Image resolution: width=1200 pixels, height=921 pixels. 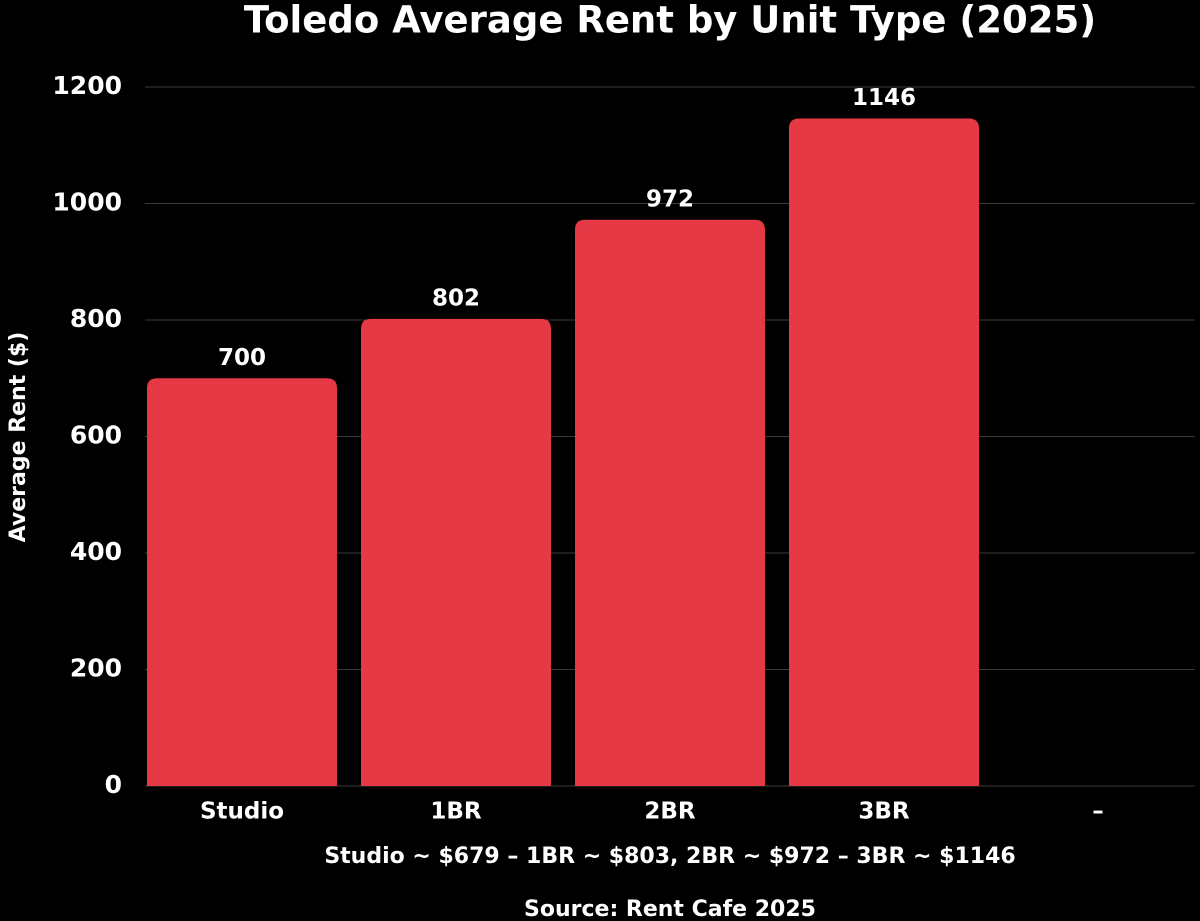 I want to click on value-label: 1146, so click(x=884, y=98).